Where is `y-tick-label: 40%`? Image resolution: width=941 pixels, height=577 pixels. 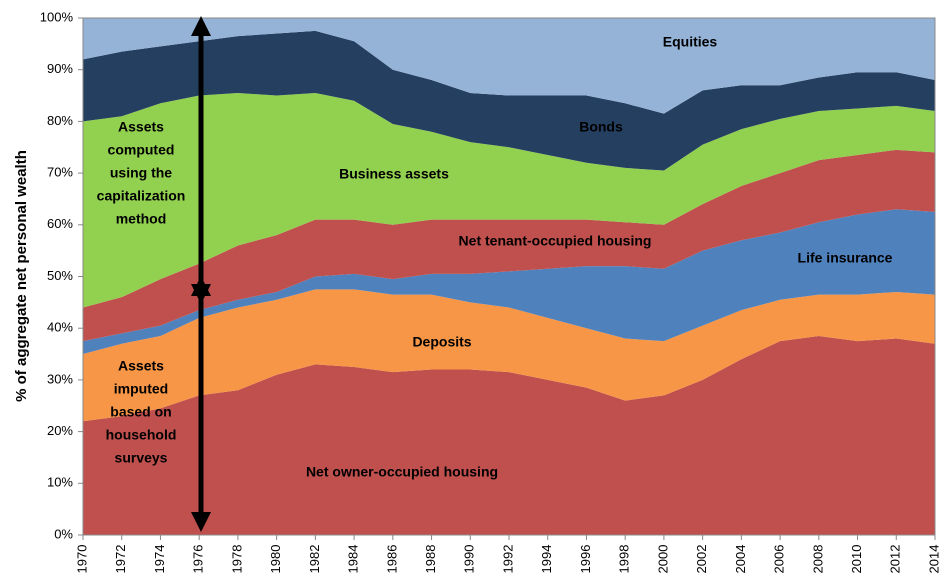
y-tick-label: 40% is located at coordinates (60, 327).